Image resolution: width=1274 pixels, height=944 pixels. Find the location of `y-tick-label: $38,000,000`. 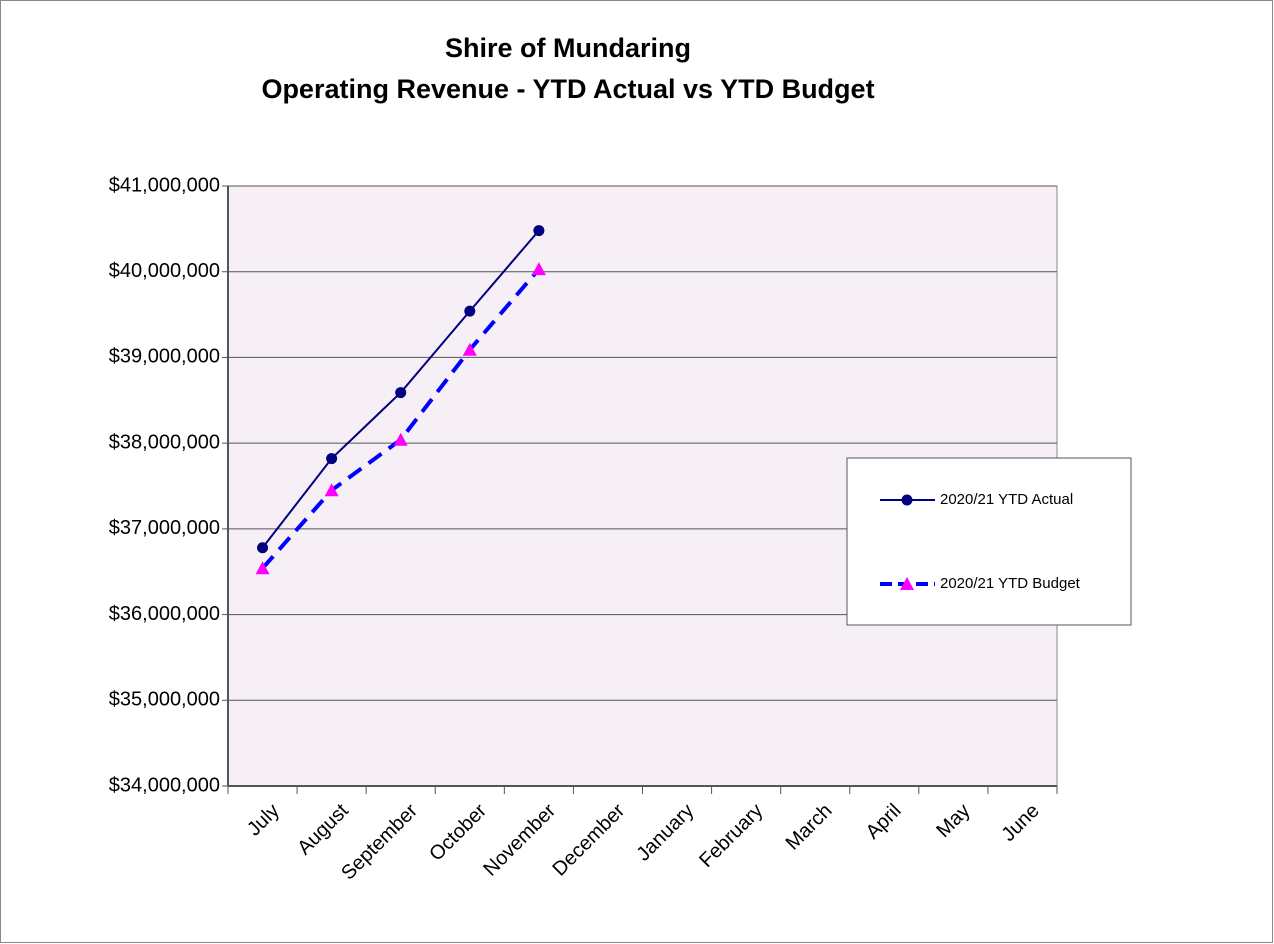

y-tick-label: $38,000,000 is located at coordinates (164, 442).